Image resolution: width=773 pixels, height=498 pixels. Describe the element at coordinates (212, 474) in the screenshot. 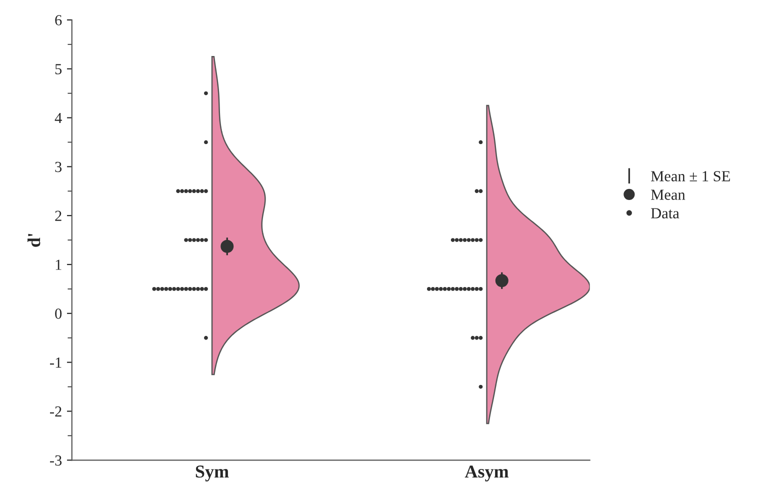

I see `x-tick-label: Sym` at that location.